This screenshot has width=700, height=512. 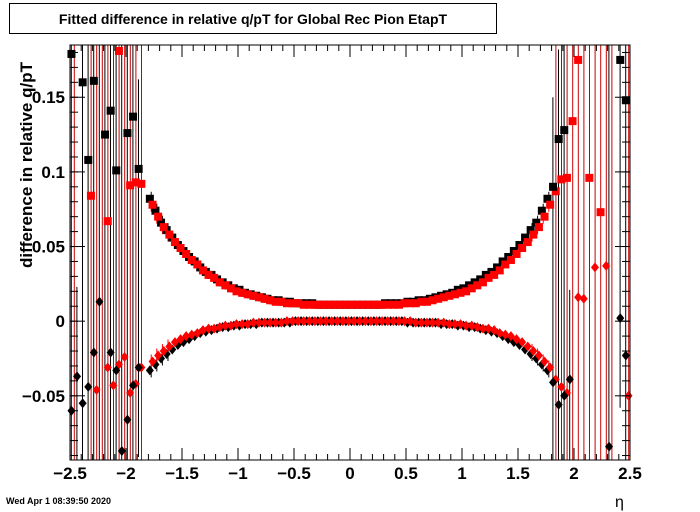 What do you see at coordinates (573, 473) in the screenshot?
I see `x-tick-label: 2` at bounding box center [573, 473].